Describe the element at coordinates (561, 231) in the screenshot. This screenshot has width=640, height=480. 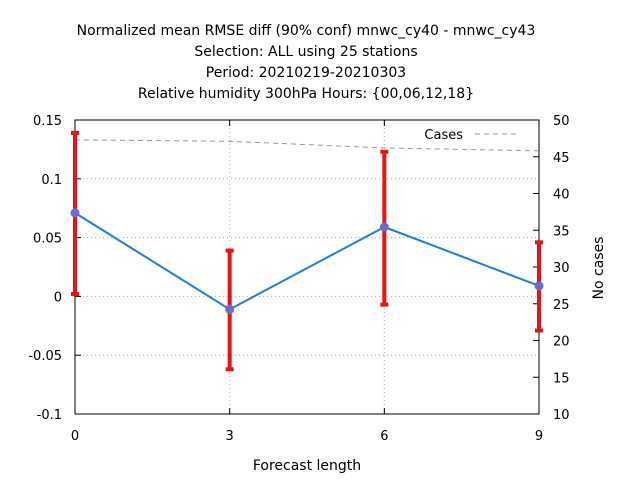
I see `y2-tick-label: 35` at that location.